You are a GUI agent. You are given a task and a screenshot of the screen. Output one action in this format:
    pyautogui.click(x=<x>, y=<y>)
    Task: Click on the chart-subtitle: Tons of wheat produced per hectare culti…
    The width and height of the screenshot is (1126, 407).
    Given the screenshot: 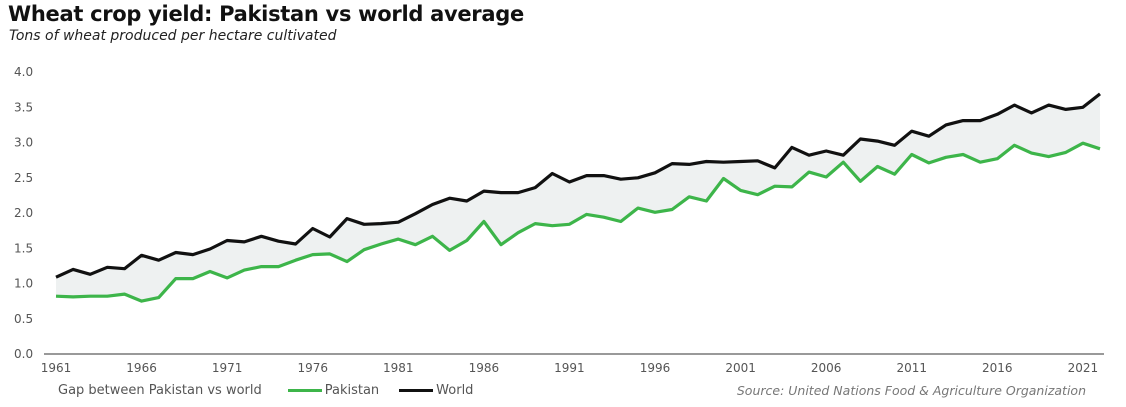 What is the action you would take?
    pyautogui.click(x=173, y=36)
    